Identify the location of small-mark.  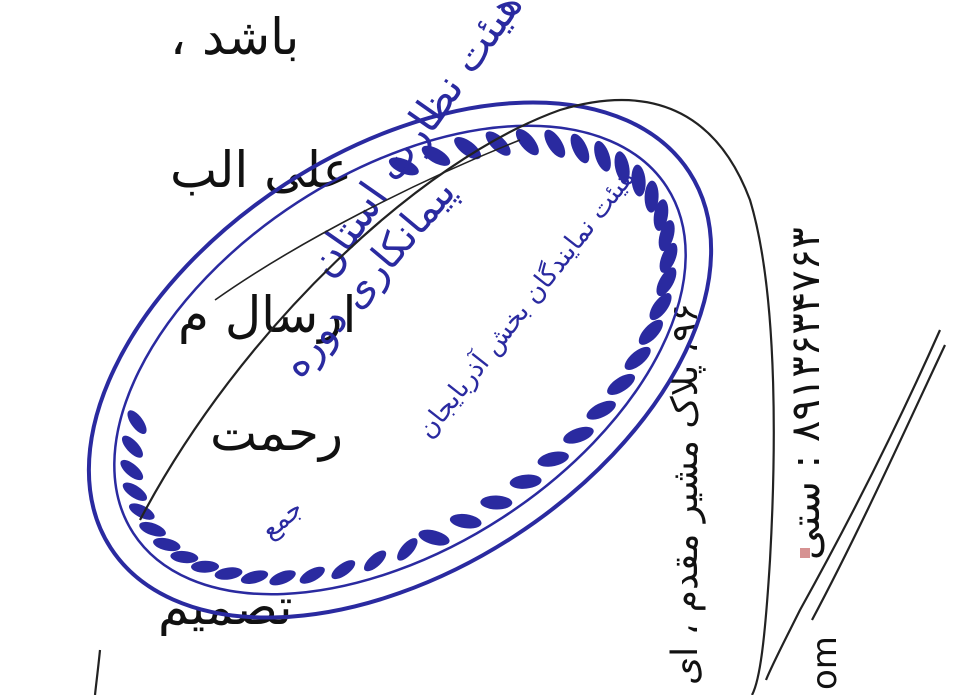
(805, 553).